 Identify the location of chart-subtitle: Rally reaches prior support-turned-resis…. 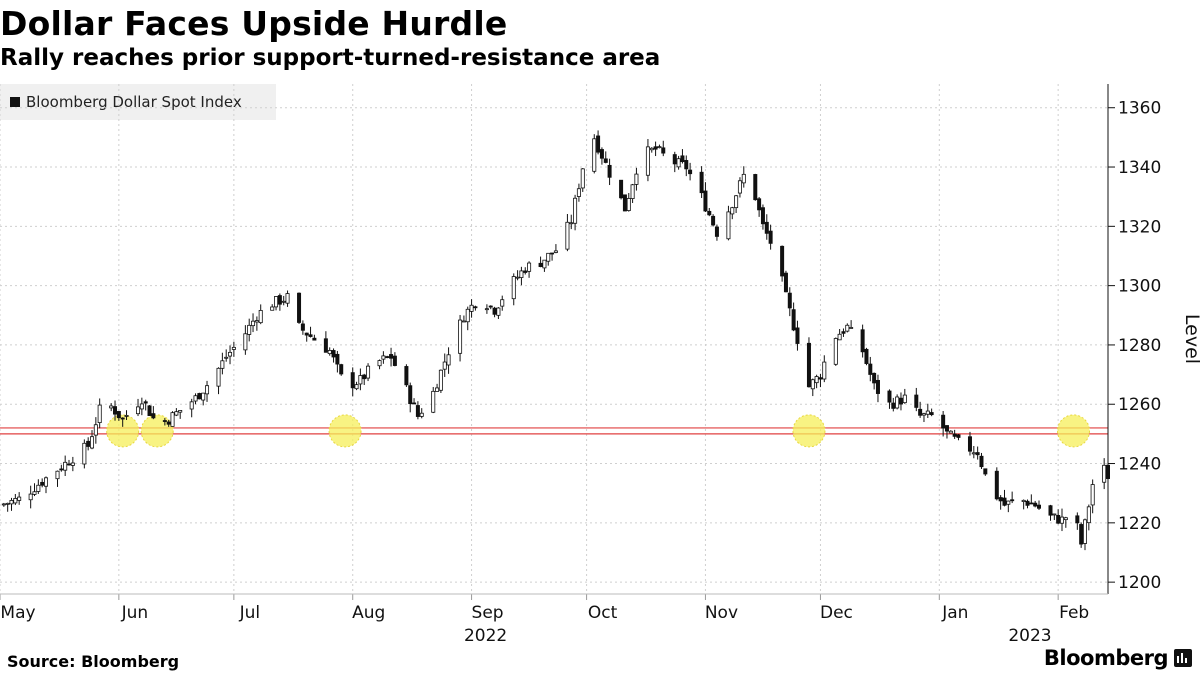
(330, 58).